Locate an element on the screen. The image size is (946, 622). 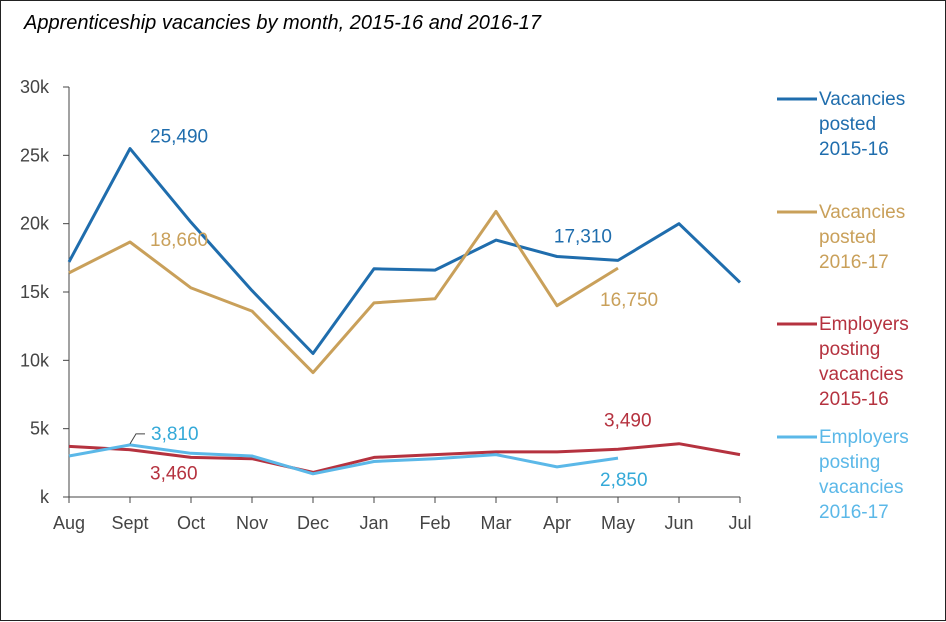
data-label-leader is located at coordinates (137, 439).